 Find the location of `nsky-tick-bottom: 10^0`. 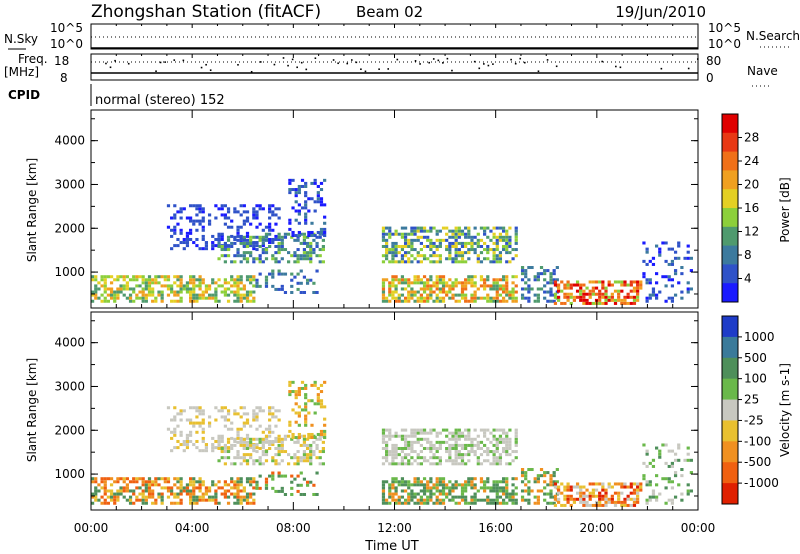

nsky-tick-bottom: 10^0 is located at coordinates (66, 44).